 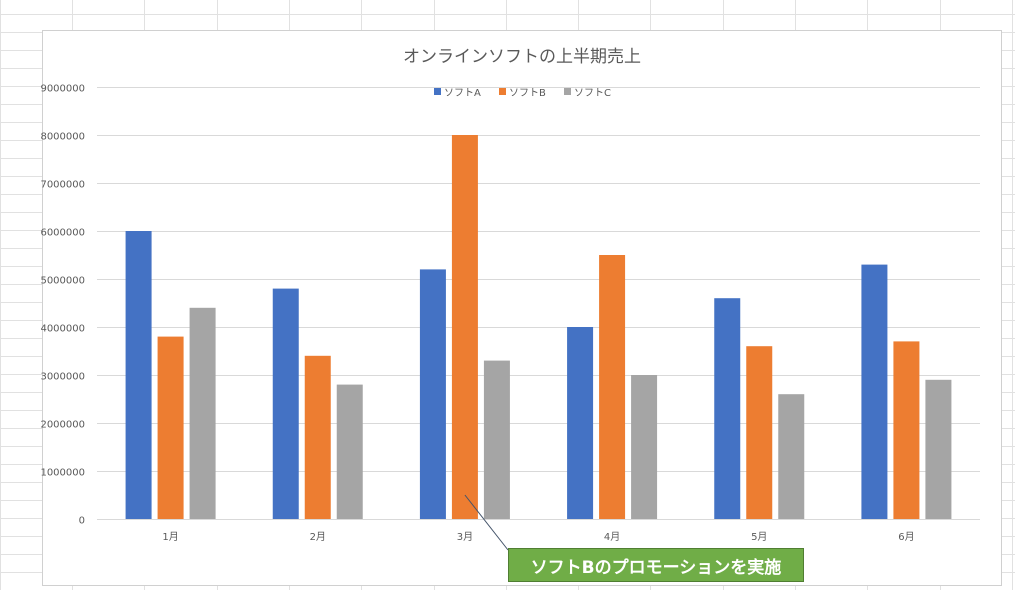 I want to click on x-tick-label: 4月, so click(x=612, y=537).